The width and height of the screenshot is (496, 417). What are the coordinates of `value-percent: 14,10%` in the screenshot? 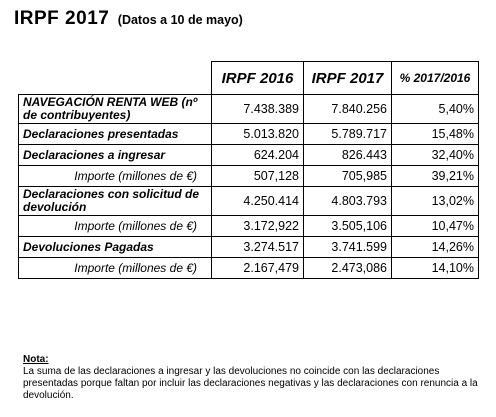 It's located at (435, 268).